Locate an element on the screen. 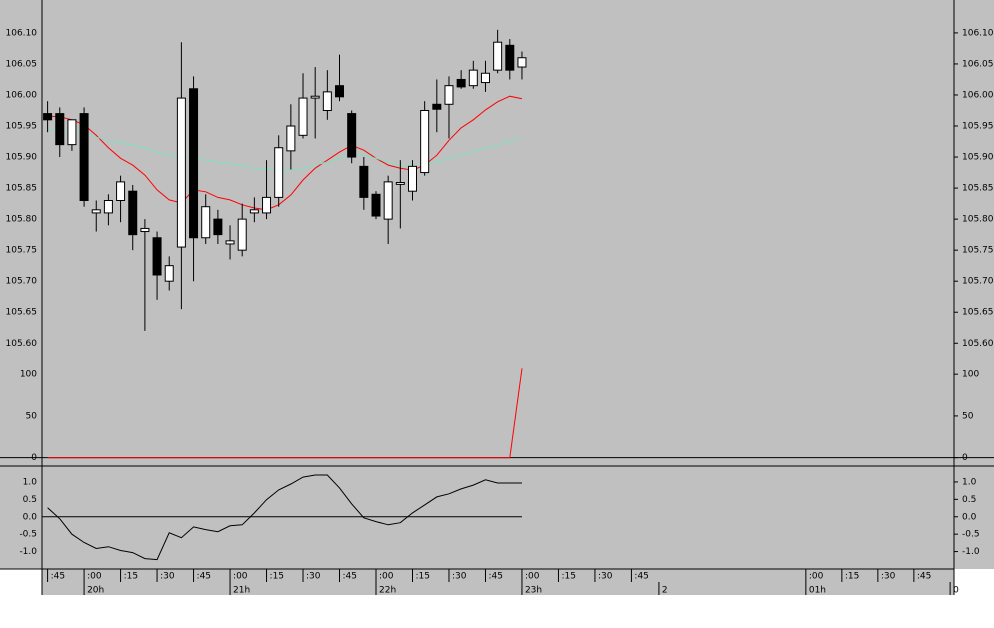  x-hour-label: 0 is located at coordinates (956, 591).